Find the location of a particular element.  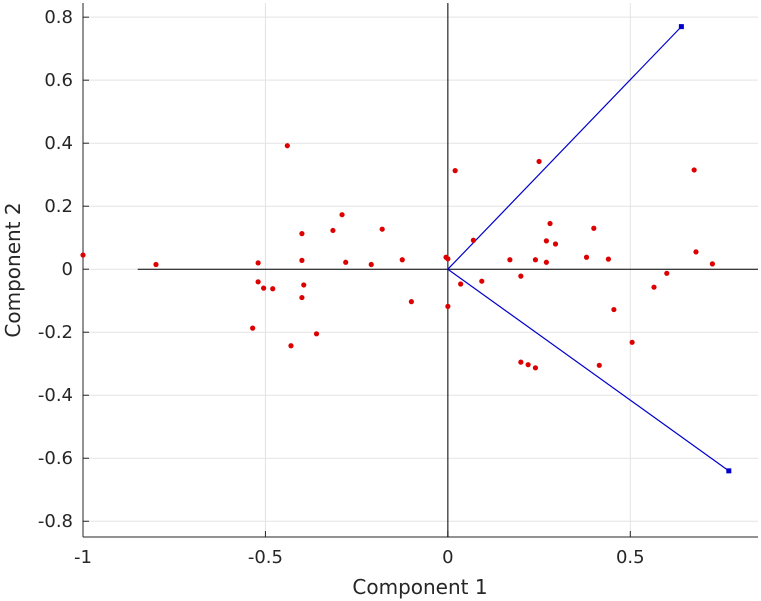

y-tick-label: -0.6 is located at coordinates (55, 458).